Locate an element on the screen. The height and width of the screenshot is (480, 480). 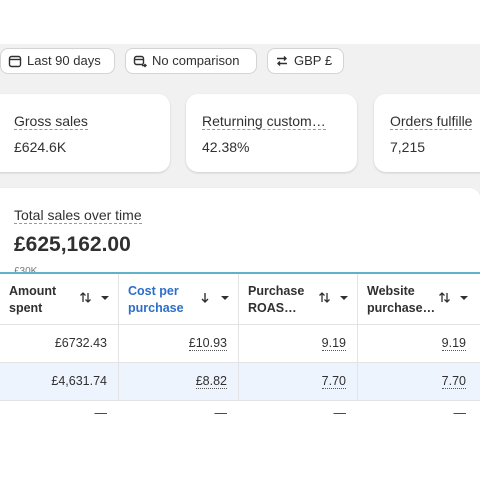
filter-label: GBP £ is located at coordinates (313, 60).